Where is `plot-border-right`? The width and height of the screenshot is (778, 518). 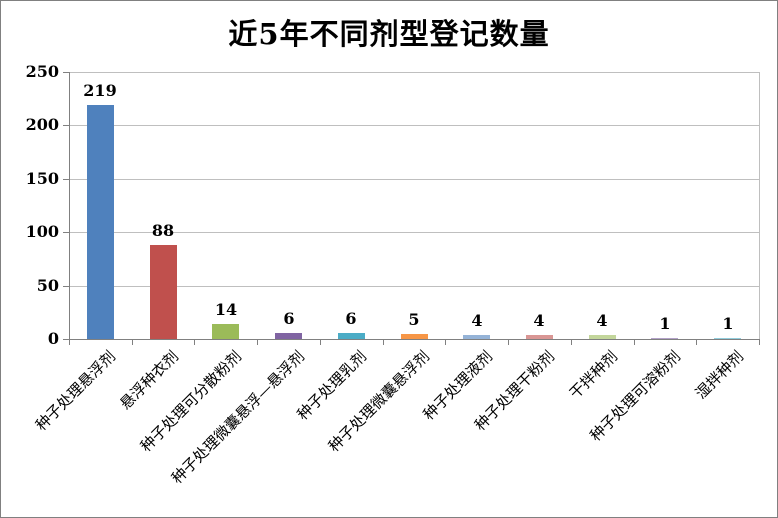 plot-border-right is located at coordinates (759, 205).